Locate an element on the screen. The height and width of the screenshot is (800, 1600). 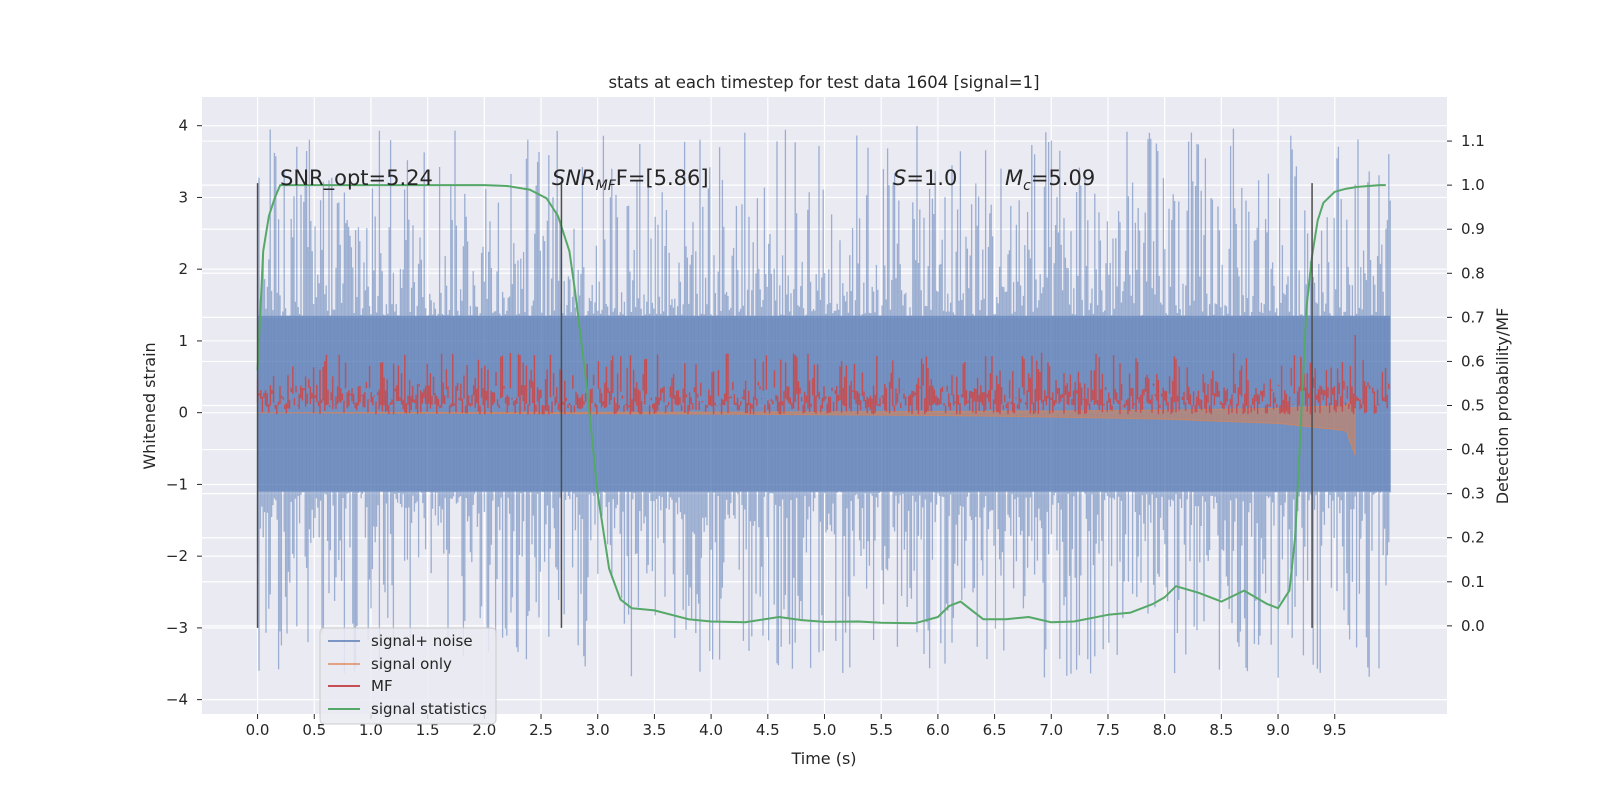
x-tick-label: 9.0 is located at coordinates (1278, 730).